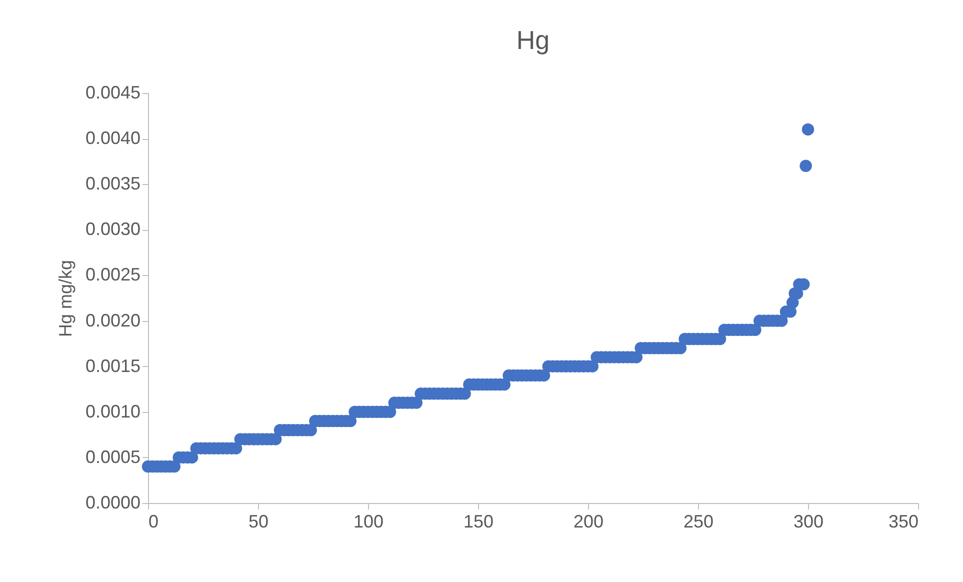  I want to click on x-tick-label: 0, so click(153, 522).